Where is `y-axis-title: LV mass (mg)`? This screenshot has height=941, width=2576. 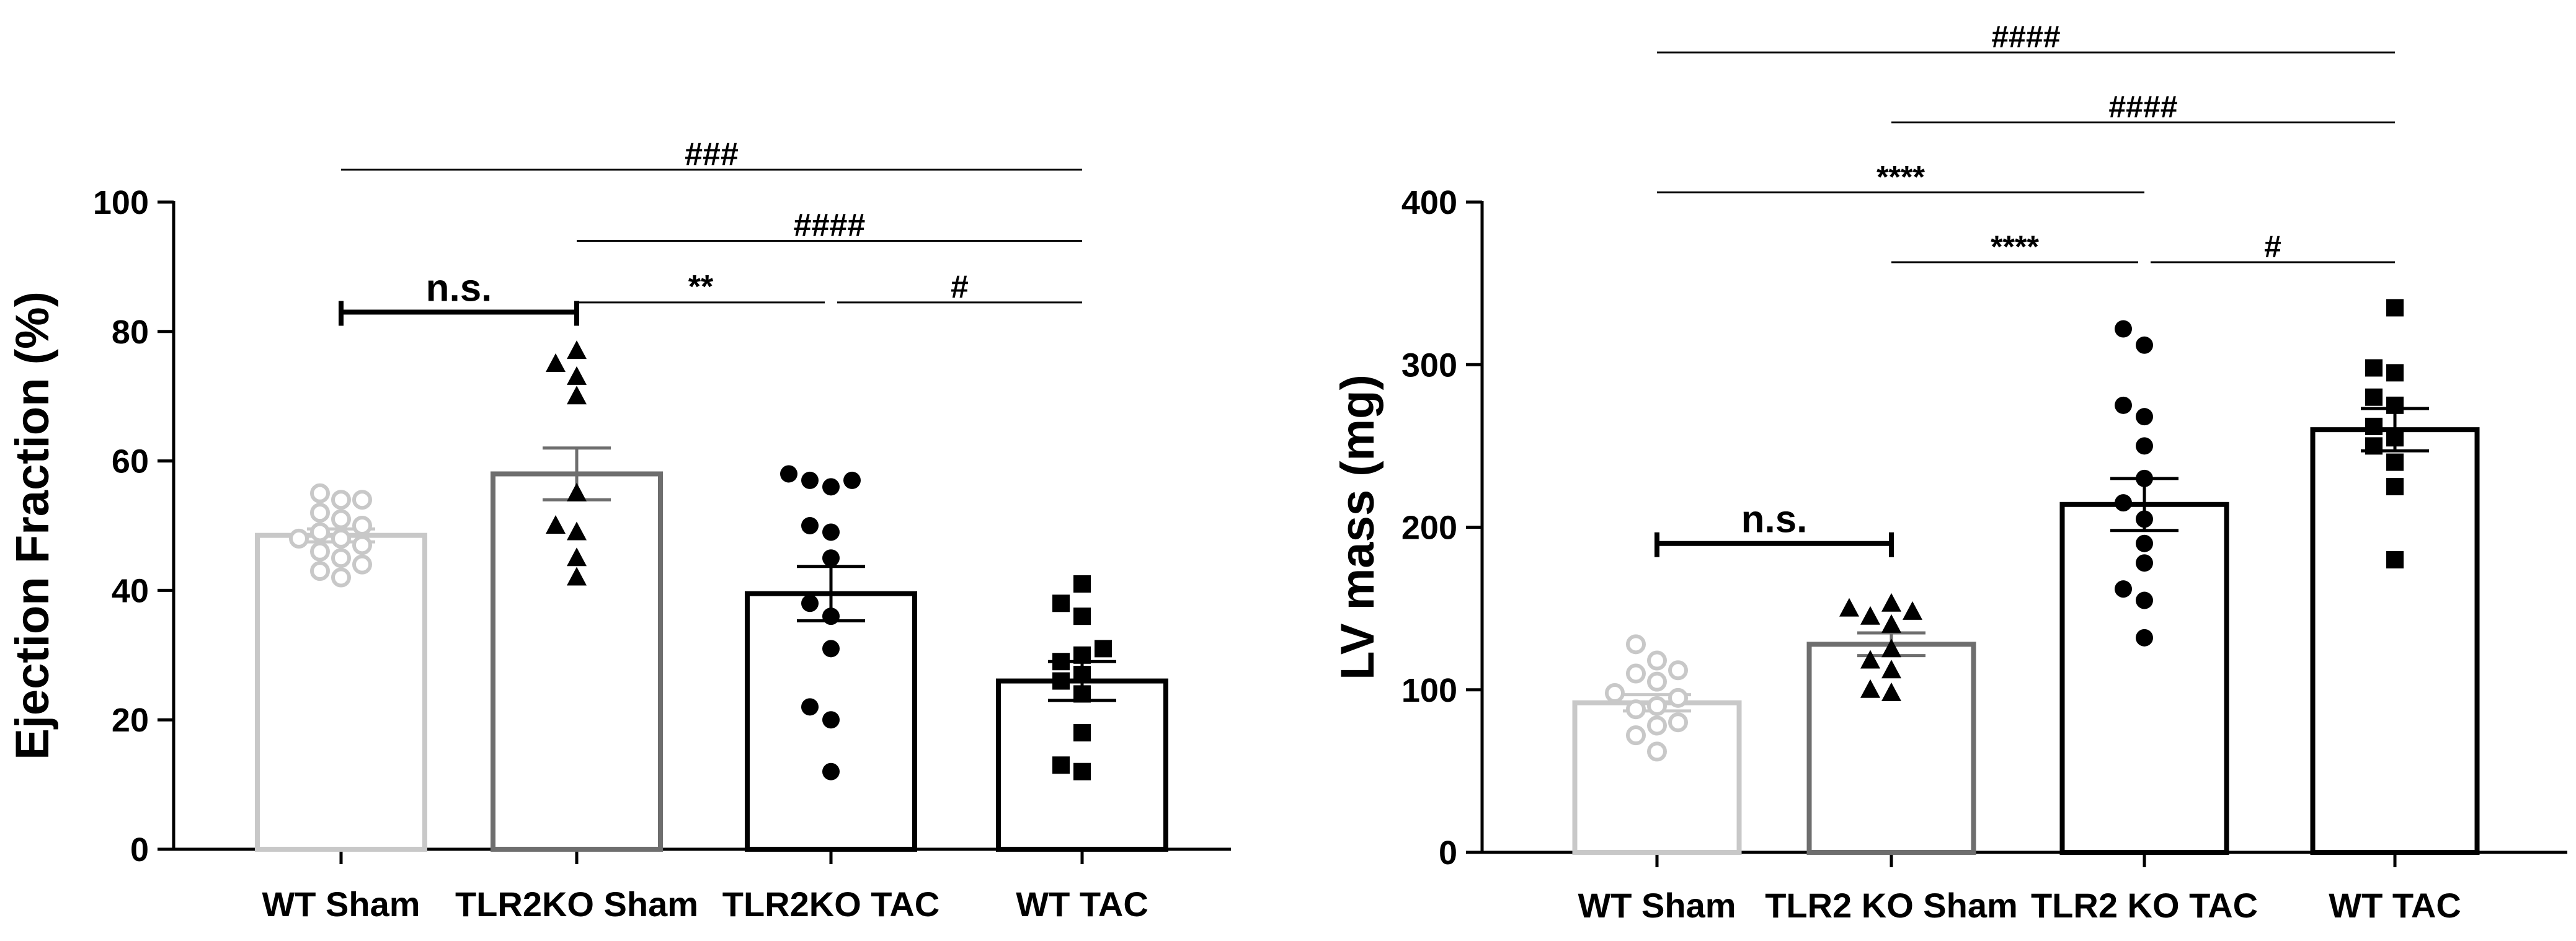
y-axis-title: LV mass (mg) is located at coordinates (1357, 527).